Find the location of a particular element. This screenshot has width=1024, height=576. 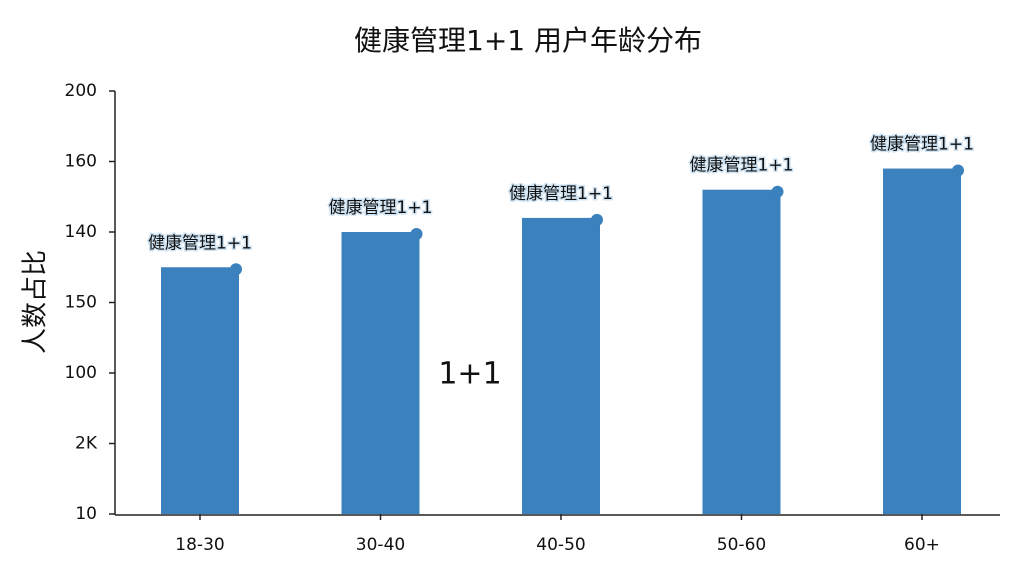

y-tick-label: 140 is located at coordinates (81, 232).